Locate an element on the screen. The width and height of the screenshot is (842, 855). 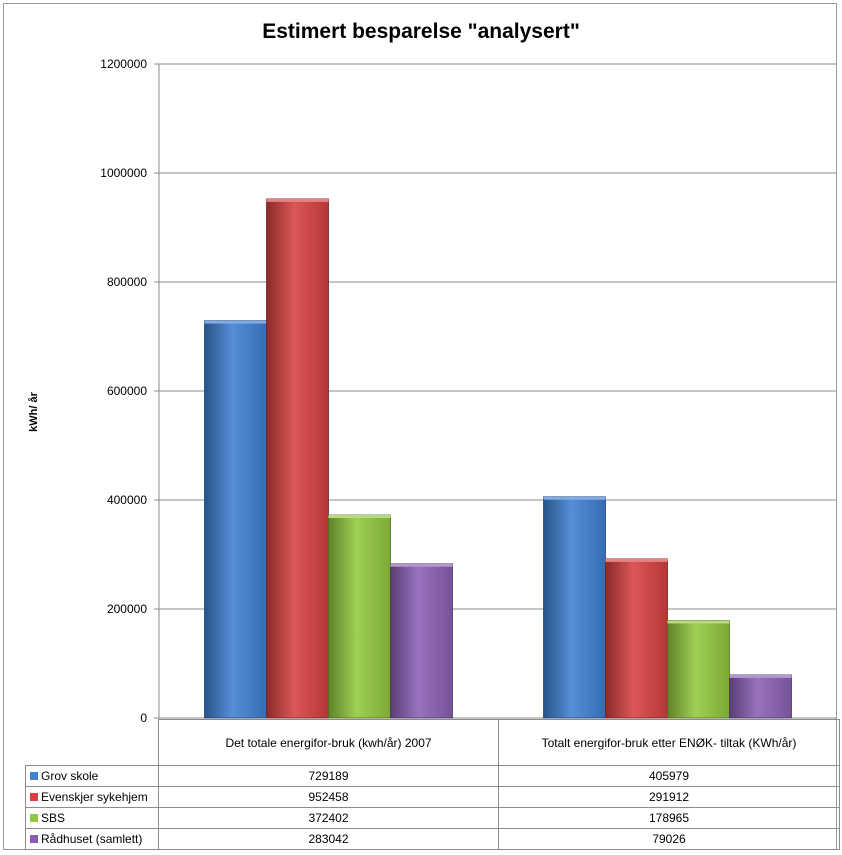
category-label: Det totale energifor-bruk (kwh/år) 2007 is located at coordinates (328, 742).